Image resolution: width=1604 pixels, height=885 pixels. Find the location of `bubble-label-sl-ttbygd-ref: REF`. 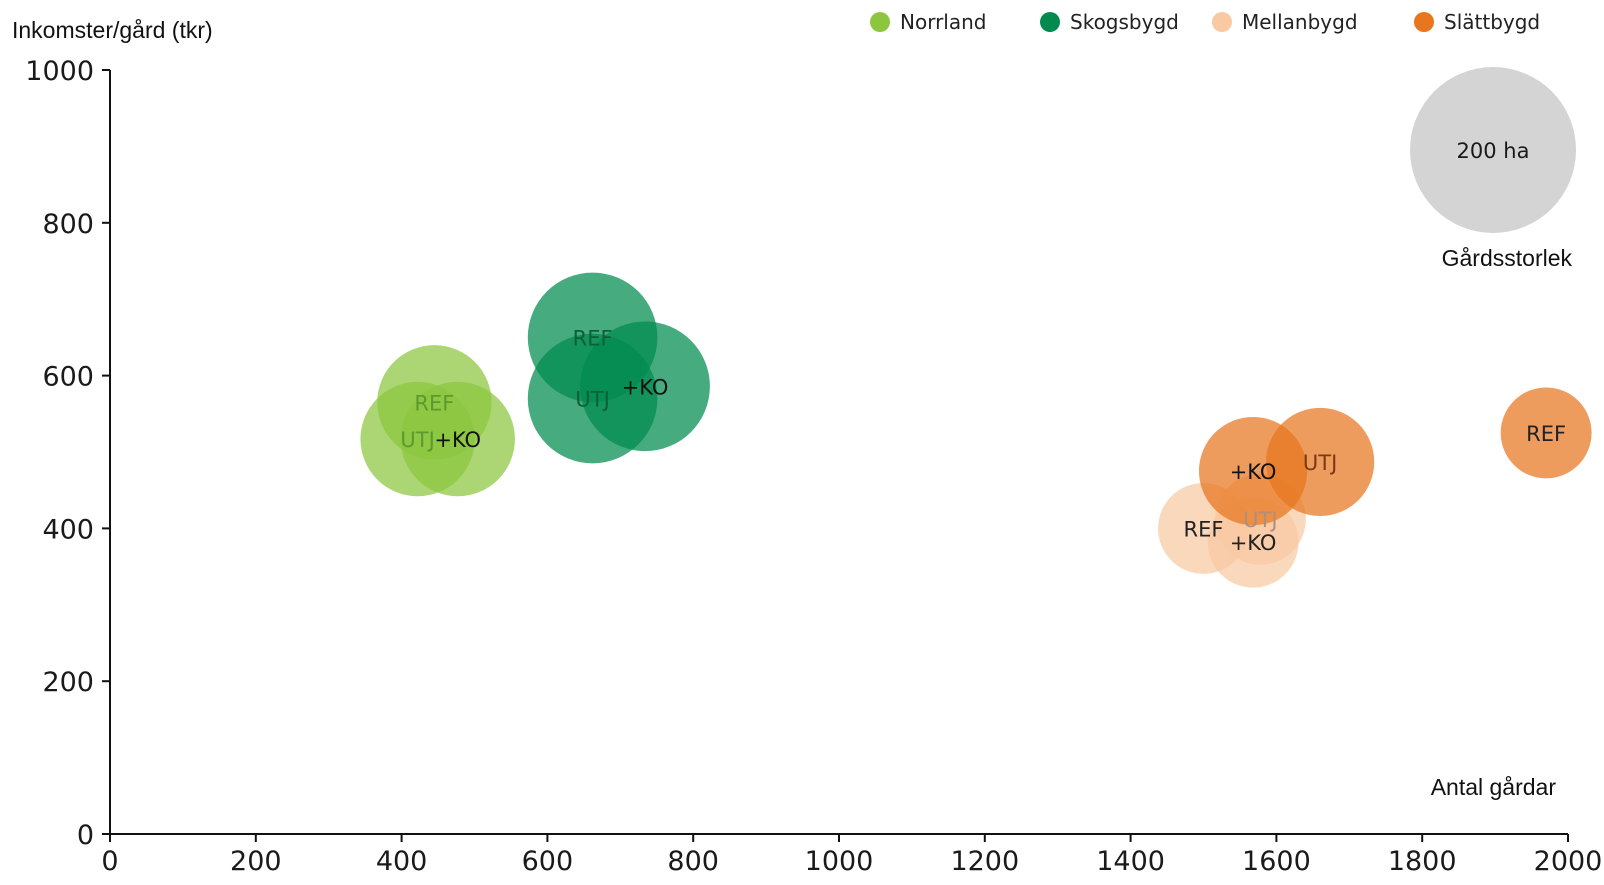

bubble-label-sl-ttbygd-ref: REF is located at coordinates (1546, 434).